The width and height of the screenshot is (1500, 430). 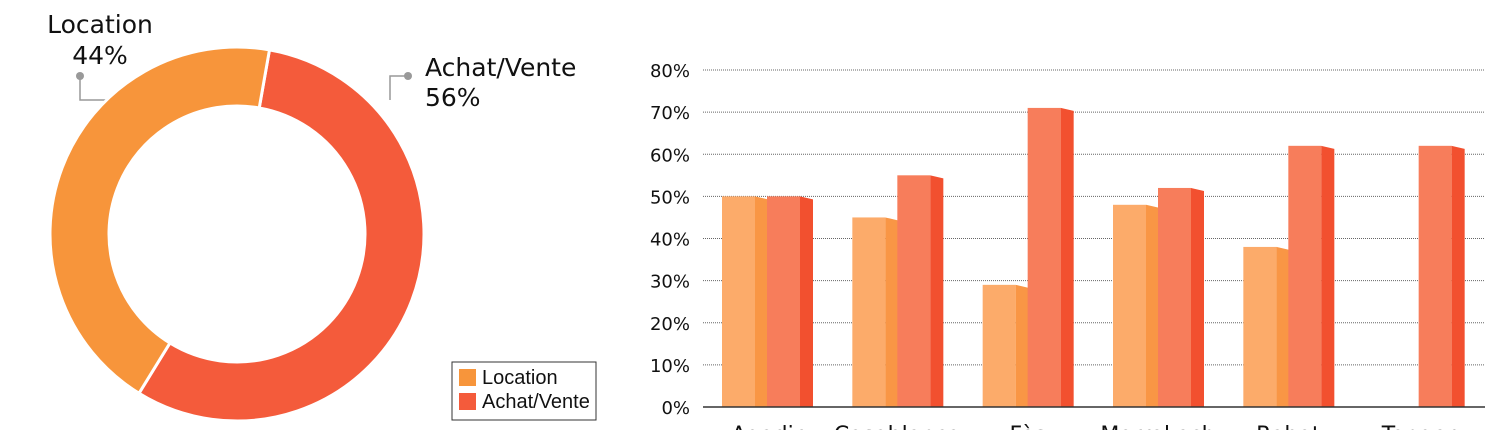 What do you see at coordinates (897, 426) in the screenshot?
I see `x-tick-label: Casablanca` at bounding box center [897, 426].